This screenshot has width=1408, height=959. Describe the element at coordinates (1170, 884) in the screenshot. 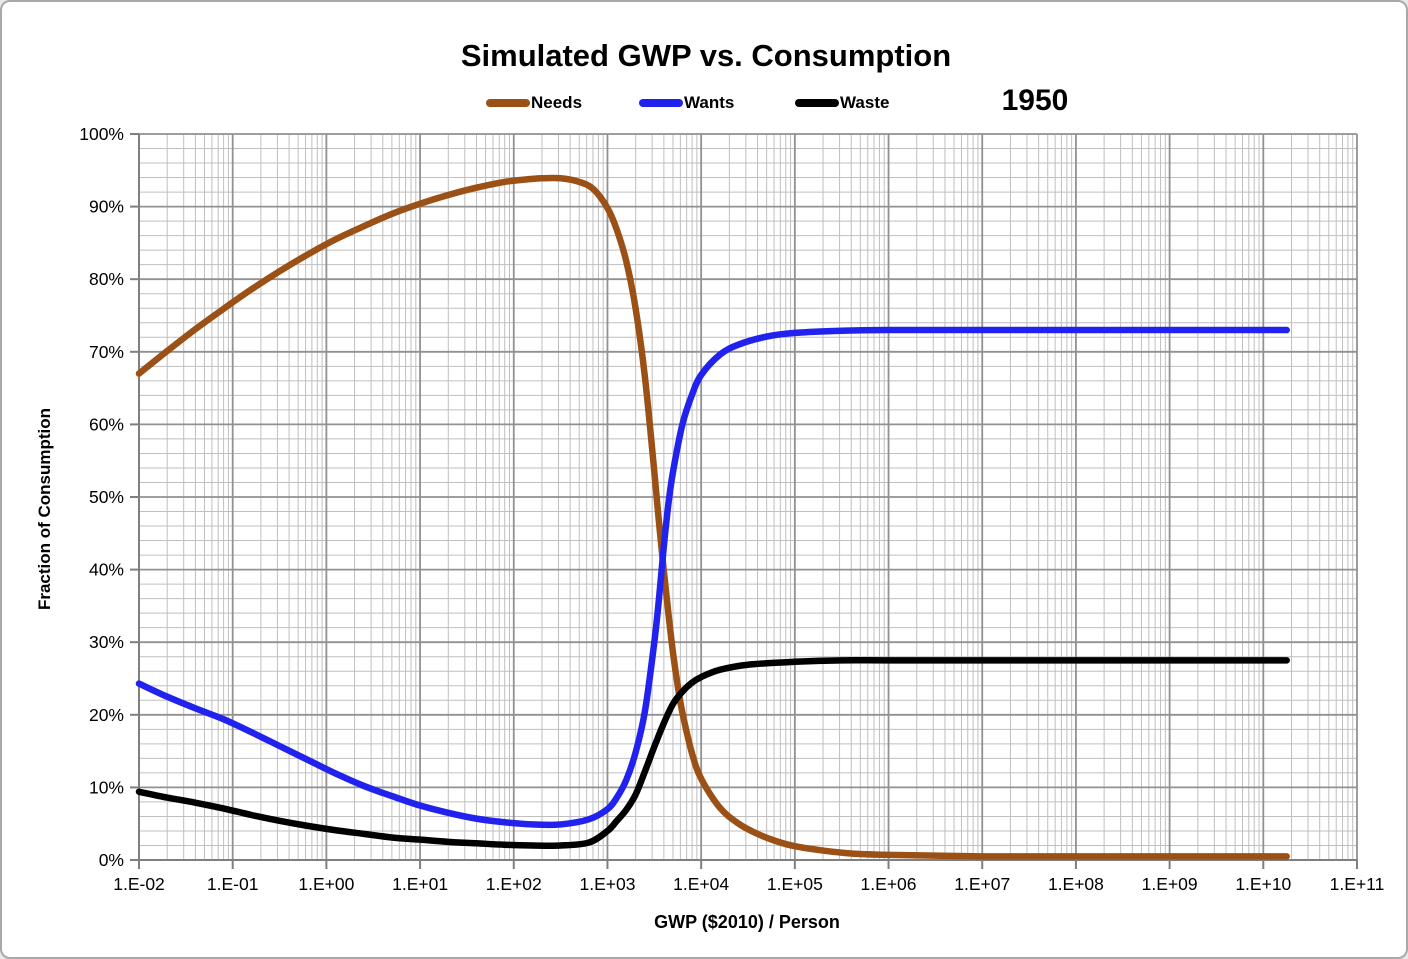

I see `x-tick-label: 1.E+09` at that location.